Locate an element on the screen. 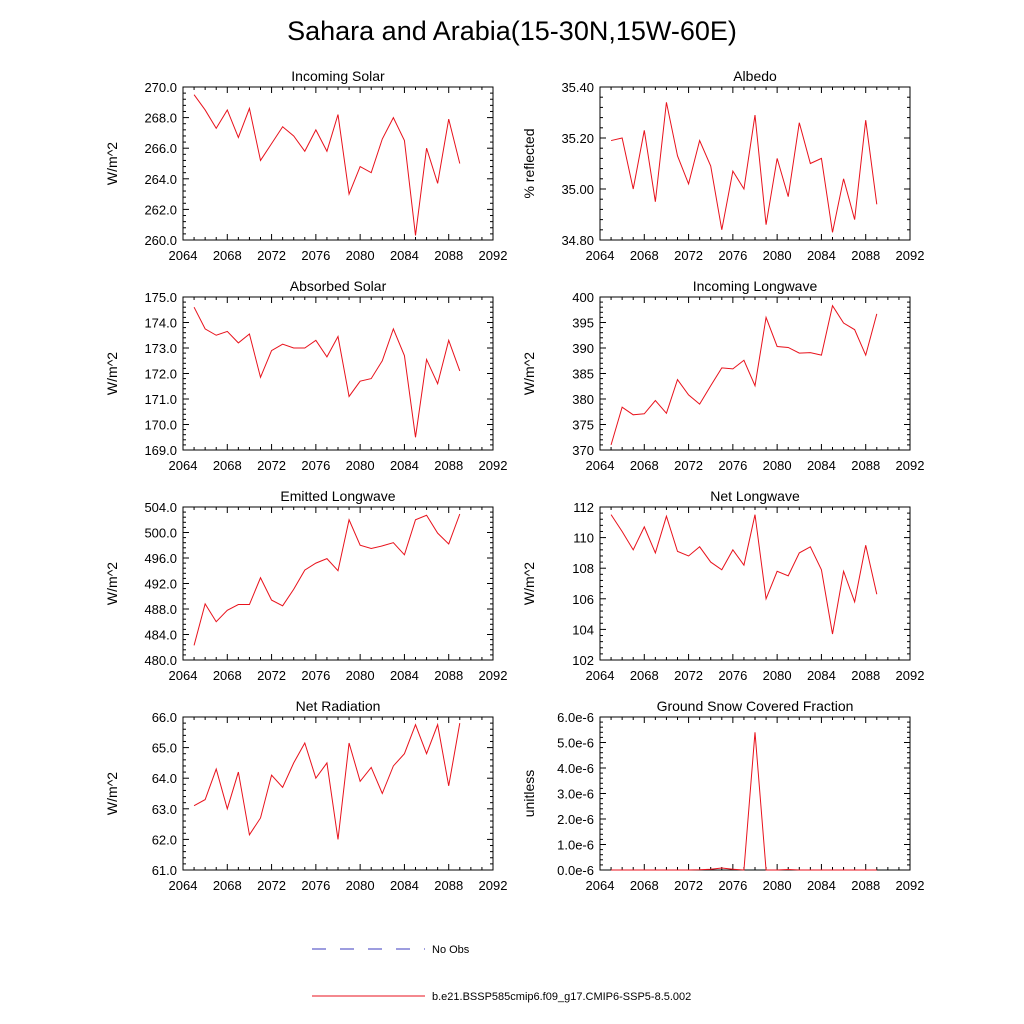 The width and height of the screenshot is (1024, 1024). y-tick-label: 66.0 is located at coordinates (164, 717).